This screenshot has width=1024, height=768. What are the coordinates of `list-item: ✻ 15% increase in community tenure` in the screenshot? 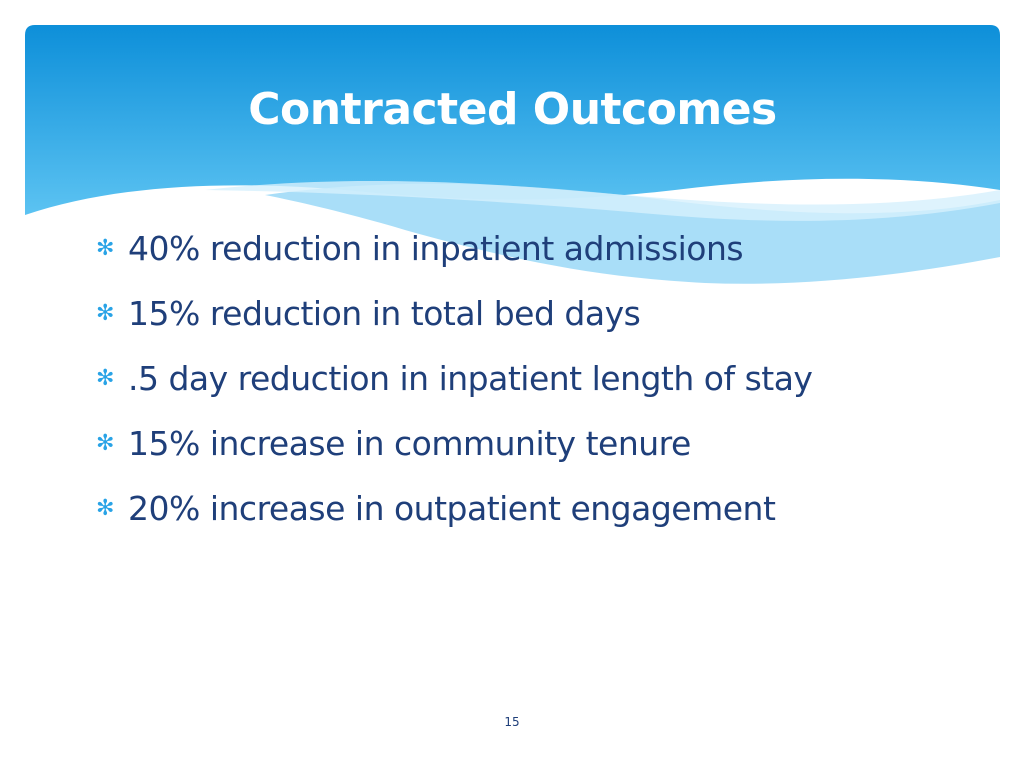 It's located at (496, 443).